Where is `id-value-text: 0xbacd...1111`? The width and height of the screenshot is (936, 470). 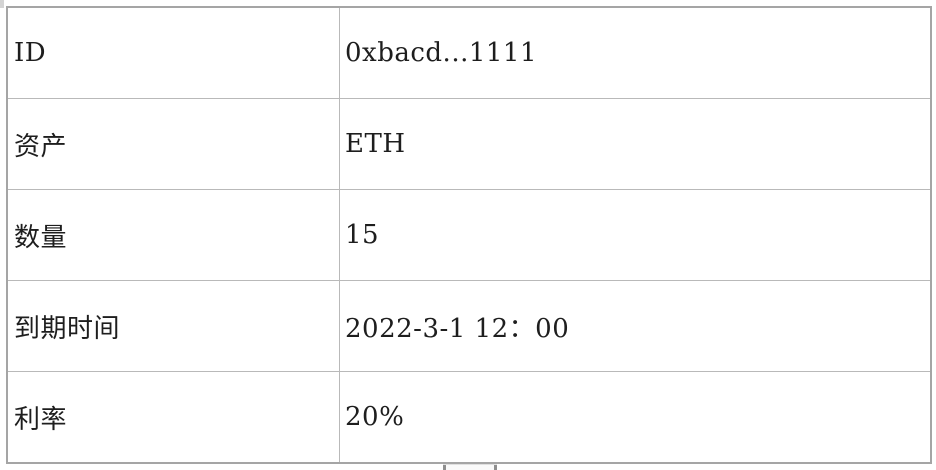 id-value-text: 0xbacd...1111 is located at coordinates (441, 53).